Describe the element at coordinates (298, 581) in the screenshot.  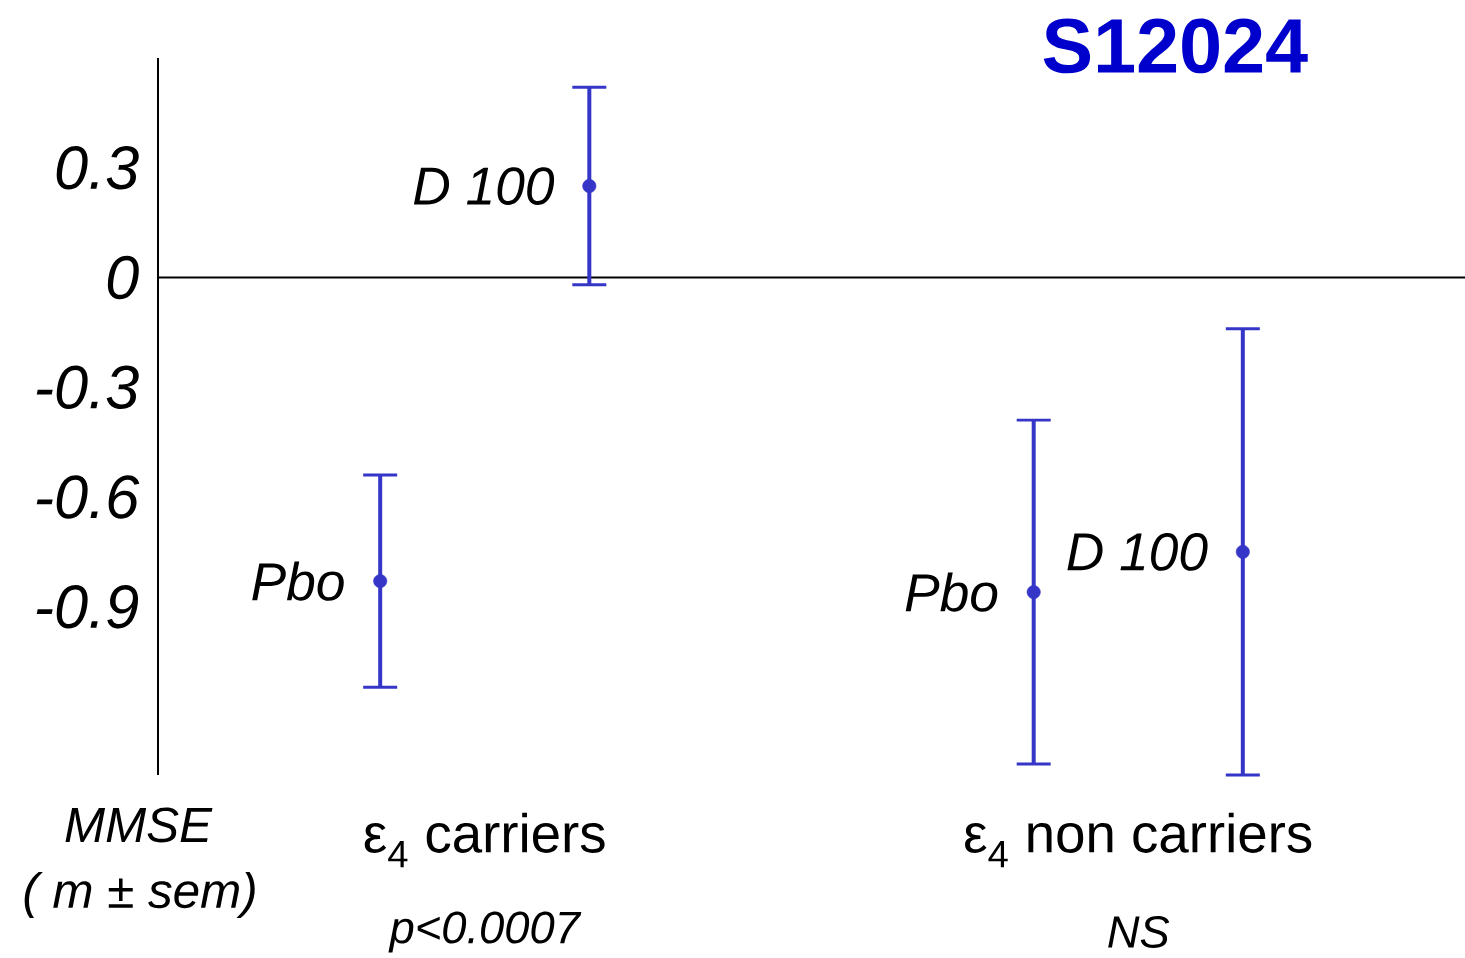
I see `series-label: Pbo` at that location.